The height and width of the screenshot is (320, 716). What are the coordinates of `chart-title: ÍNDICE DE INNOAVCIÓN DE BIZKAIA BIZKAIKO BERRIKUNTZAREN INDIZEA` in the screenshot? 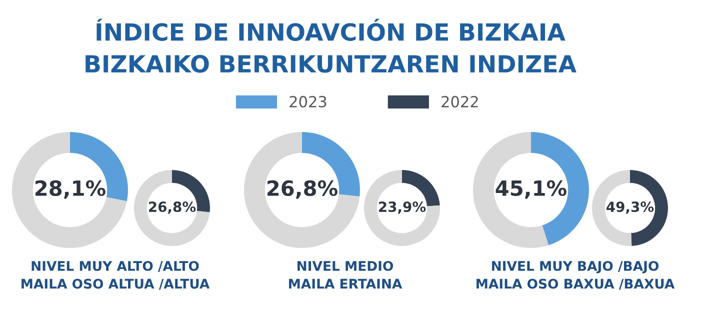 It's located at (331, 45).